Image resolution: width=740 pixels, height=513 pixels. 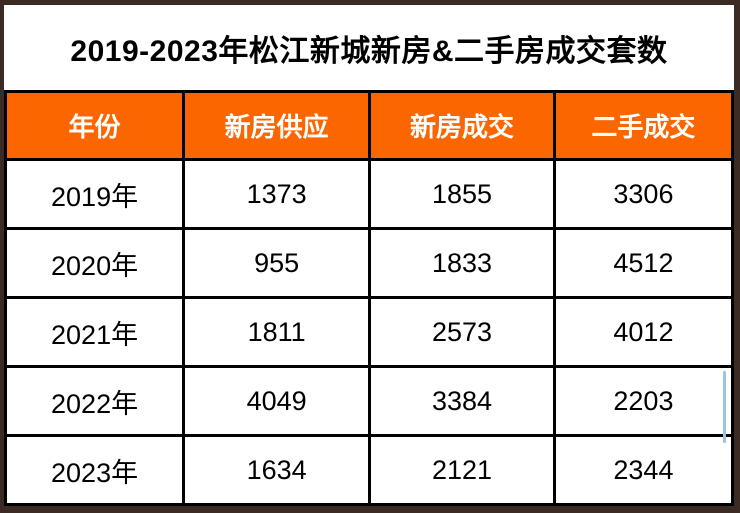 I want to click on value-cell: 3306, so click(x=643, y=194).